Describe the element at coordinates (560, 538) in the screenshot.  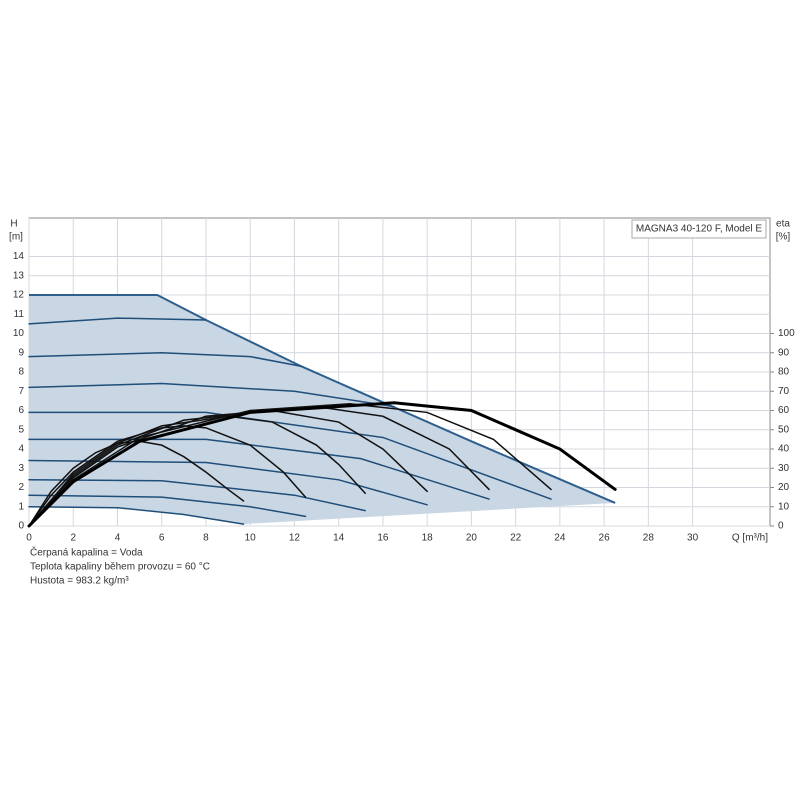
I see `x-tick-label: 24` at that location.